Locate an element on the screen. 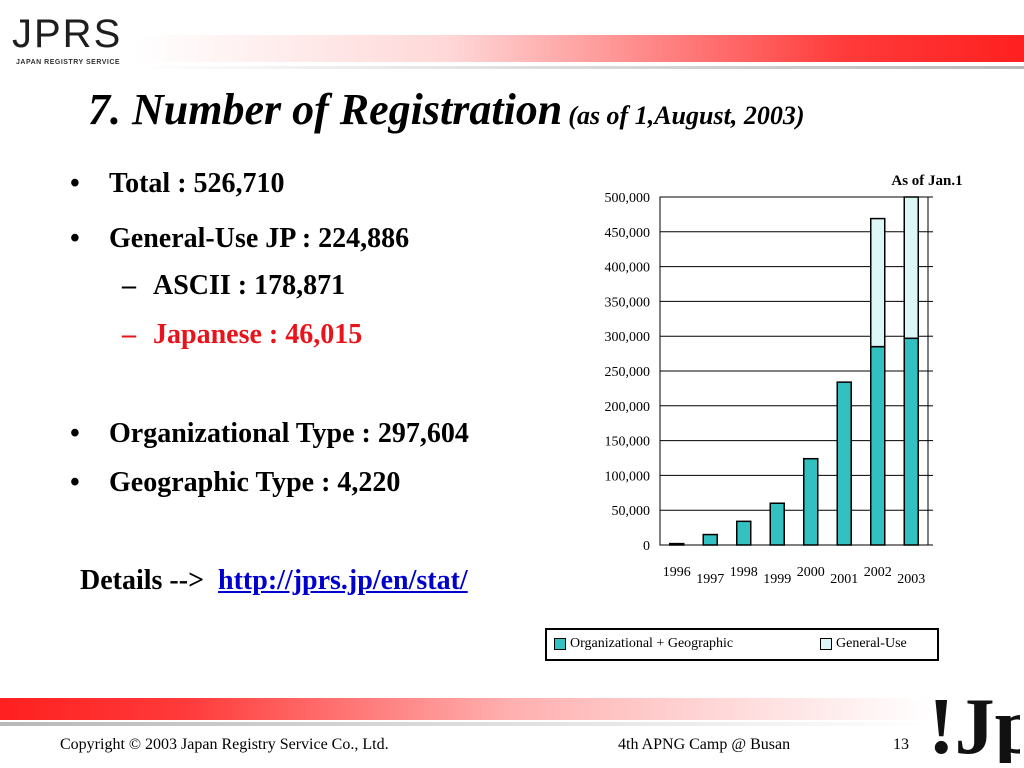 Image resolution: width=1024 pixels, height=768 pixels. chart-bars is located at coordinates (794, 371).